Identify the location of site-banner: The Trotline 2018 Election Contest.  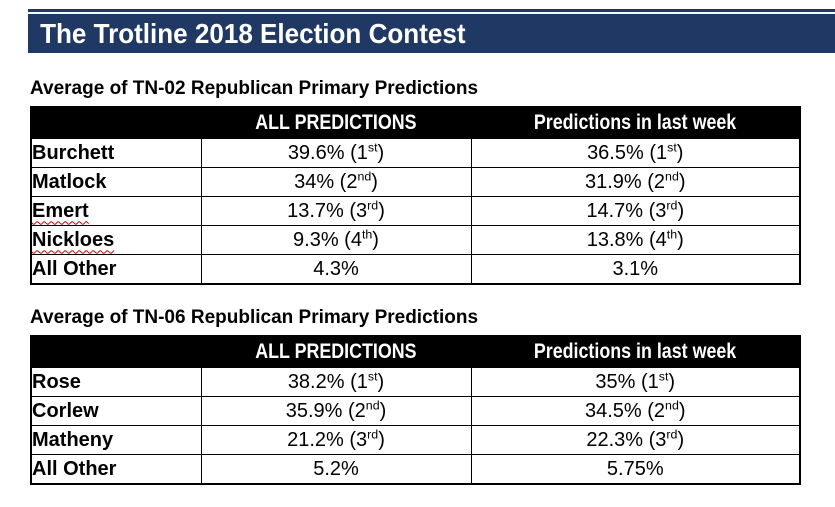
(431, 33).